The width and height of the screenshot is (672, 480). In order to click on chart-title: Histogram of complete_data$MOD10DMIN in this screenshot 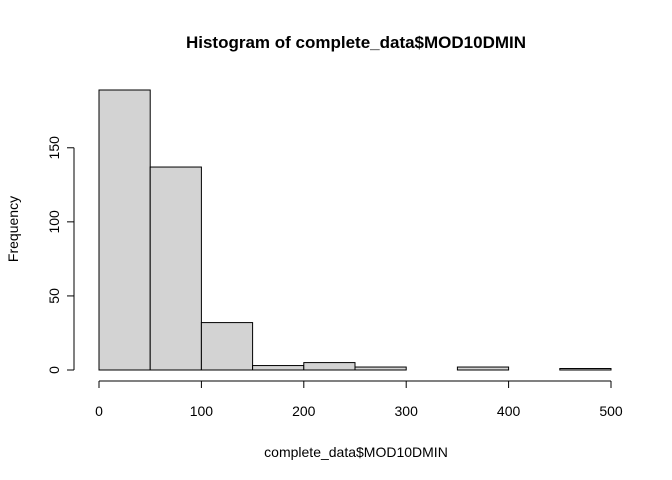, I will do `click(356, 42)`.